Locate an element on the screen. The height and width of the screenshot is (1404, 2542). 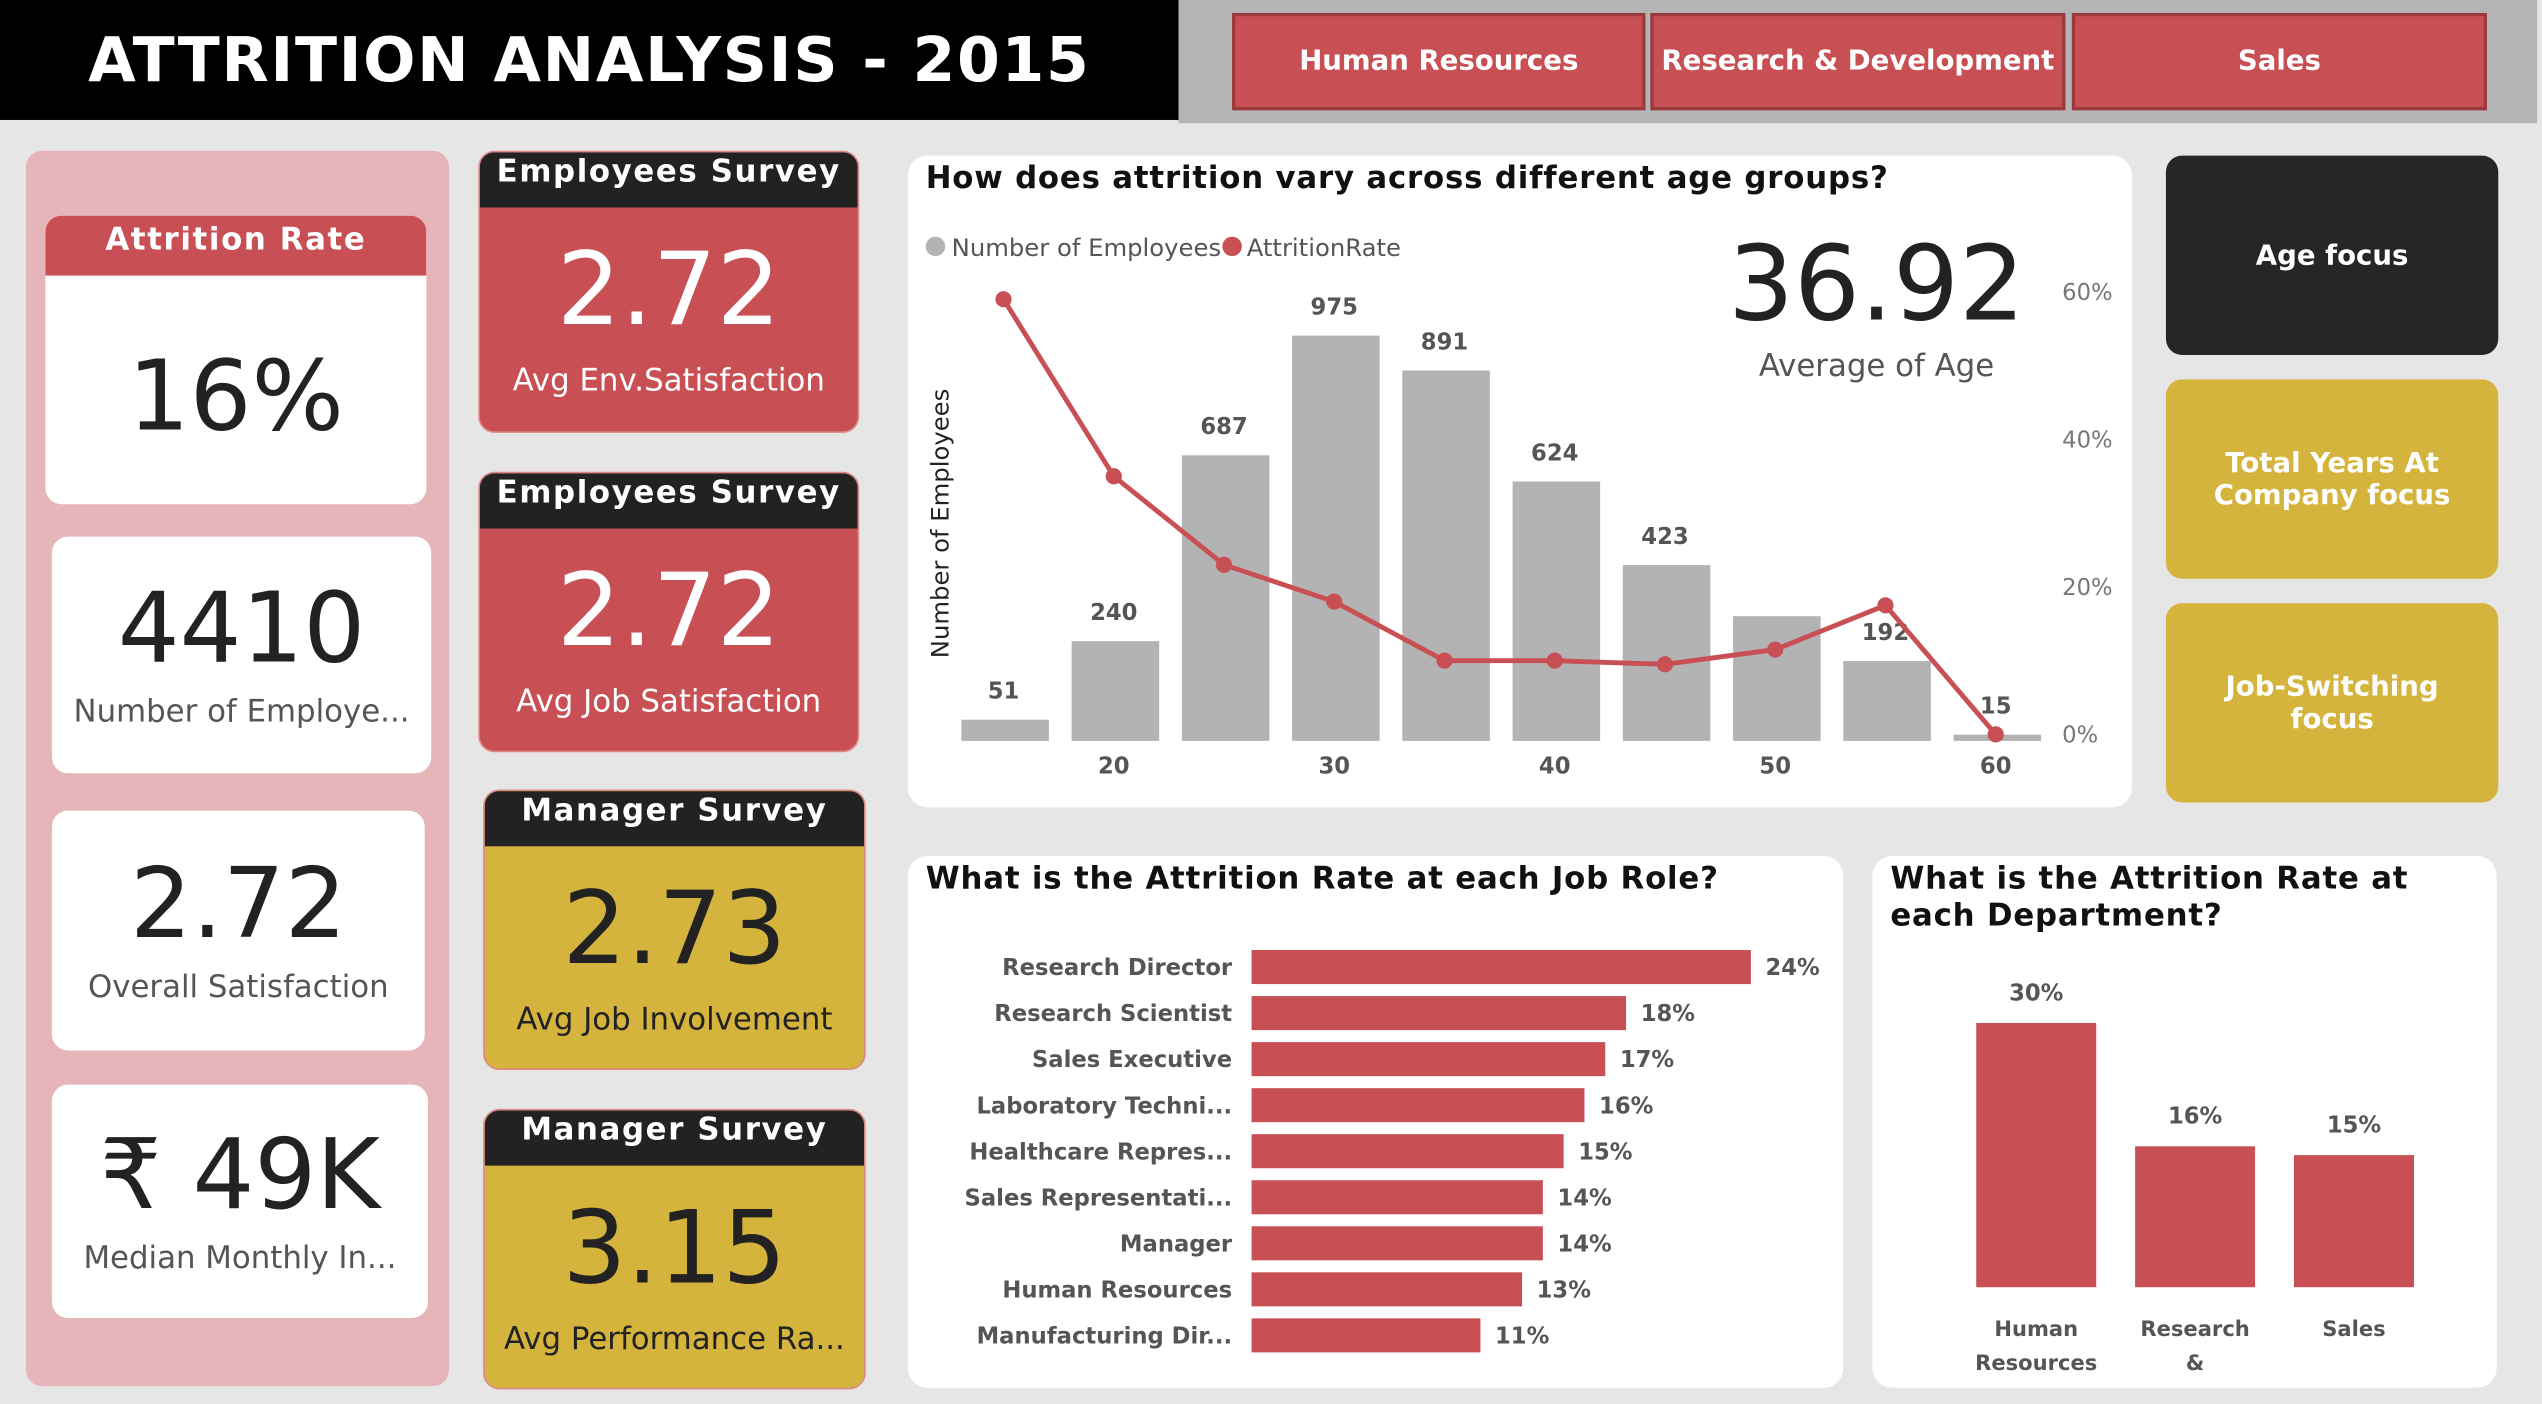
attrition-rate-card: Attrition Rate 16% is located at coordinates (236, 360).